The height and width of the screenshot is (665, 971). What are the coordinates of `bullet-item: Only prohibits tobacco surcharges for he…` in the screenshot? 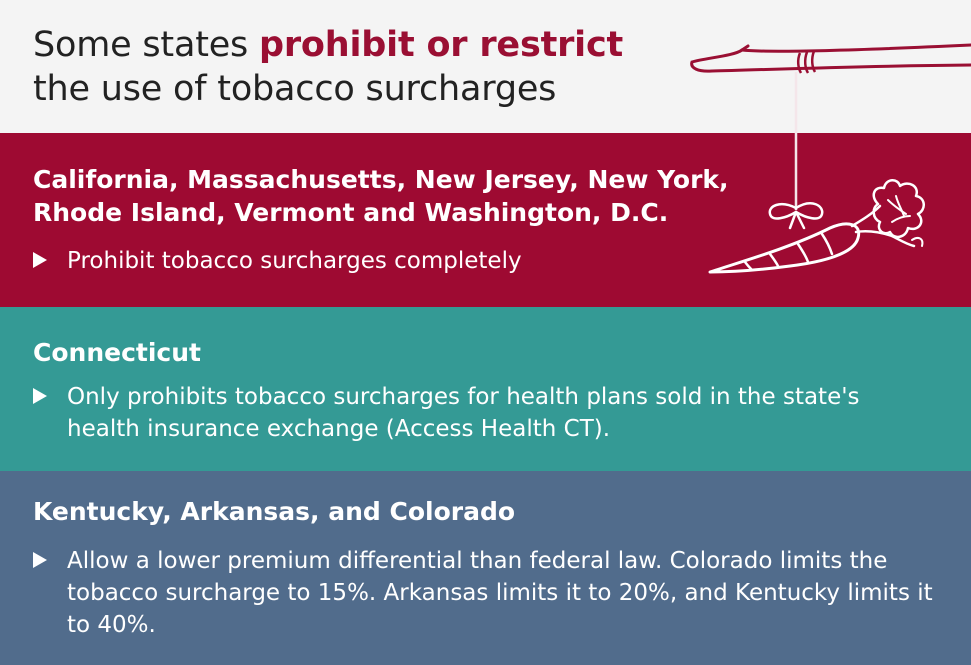 It's located at (485, 413).